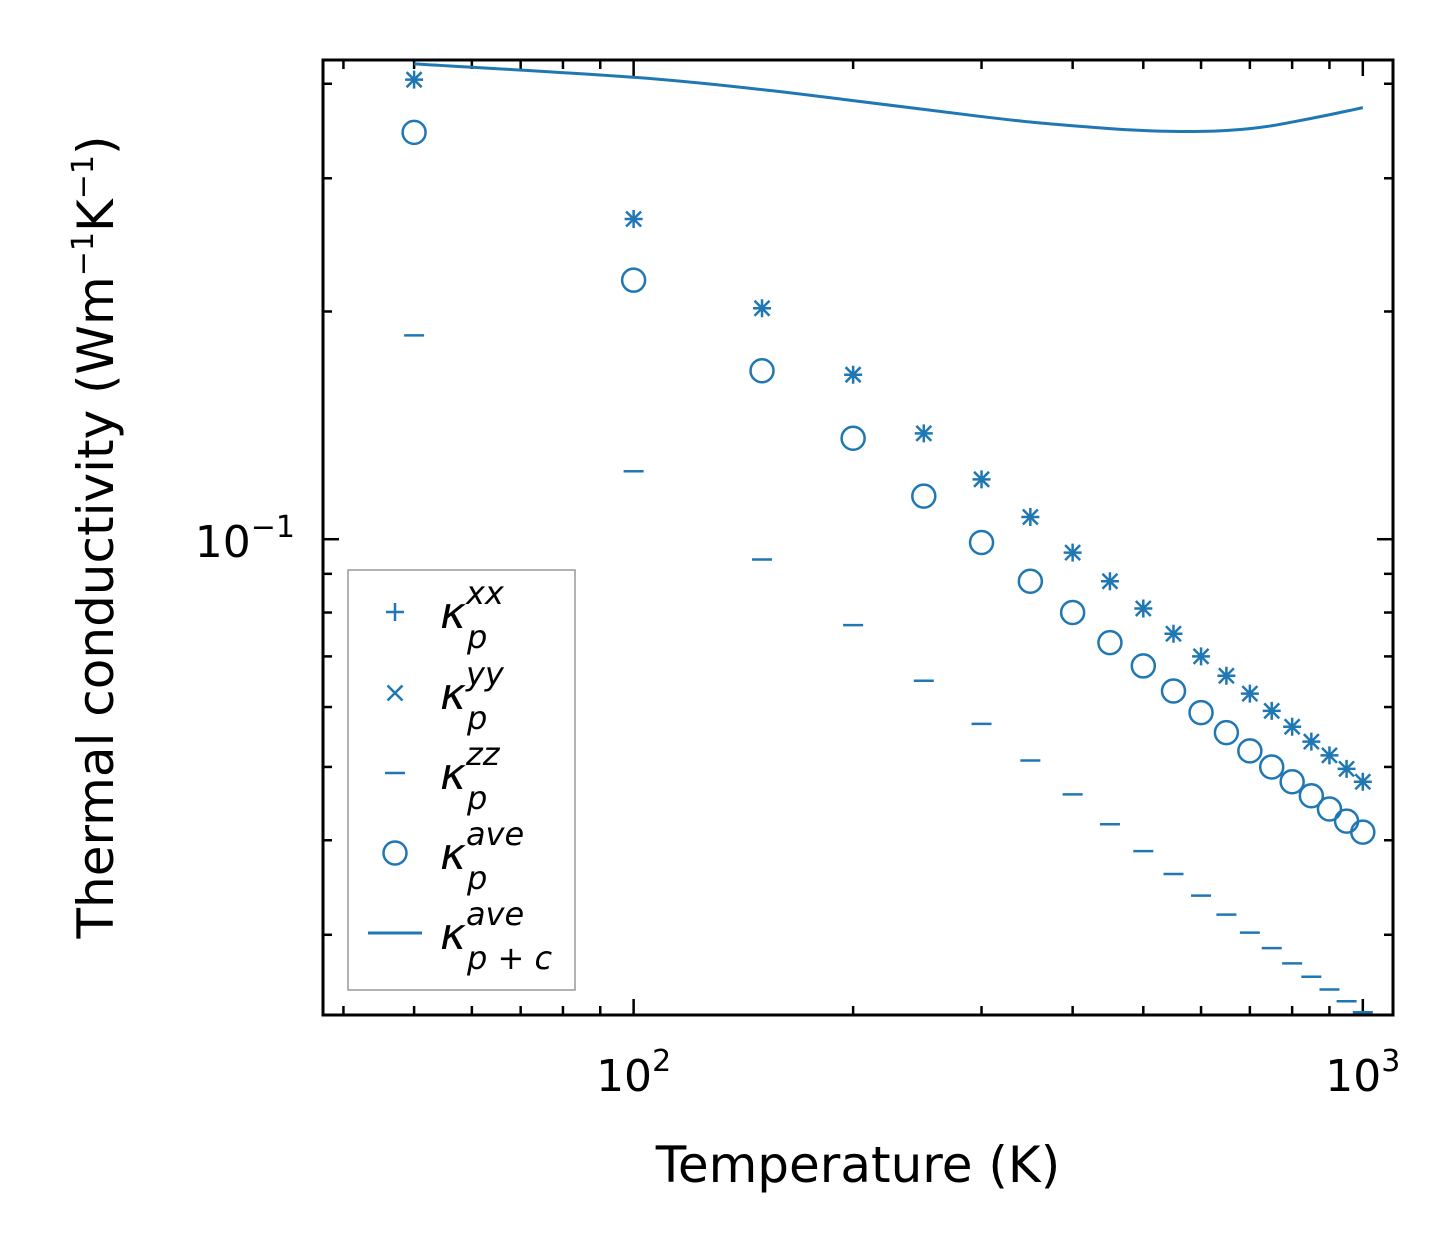 This screenshot has width=1454, height=1254. I want to click on legend-entry-kappa_p_zz: κzz p, so click(443, 776).